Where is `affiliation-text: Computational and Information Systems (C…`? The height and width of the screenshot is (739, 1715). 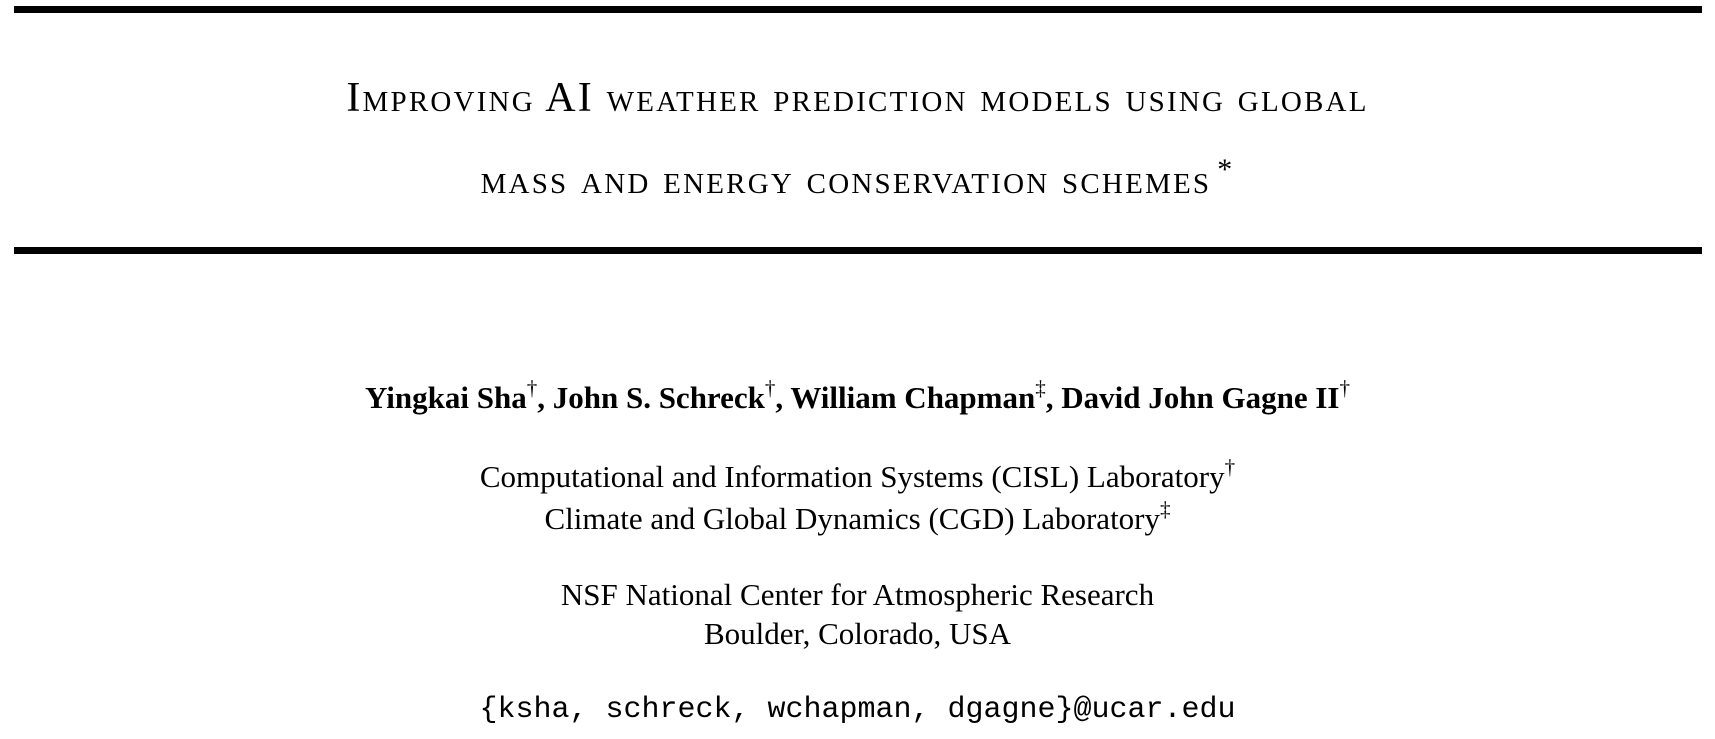
affiliation-text: Computational and Information Systems (C… is located at coordinates (852, 476).